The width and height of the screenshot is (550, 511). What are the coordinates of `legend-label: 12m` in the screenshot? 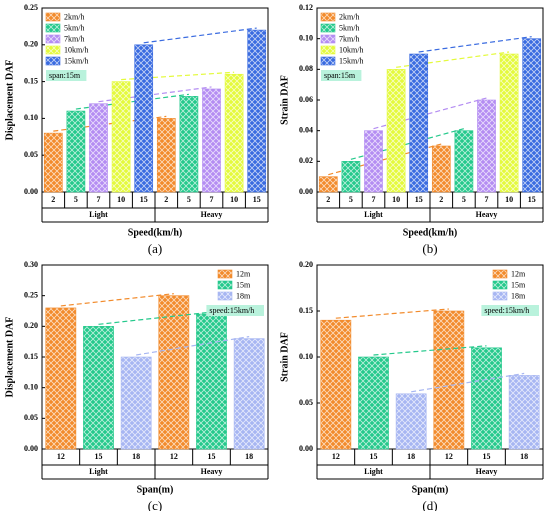 It's located at (243, 273).